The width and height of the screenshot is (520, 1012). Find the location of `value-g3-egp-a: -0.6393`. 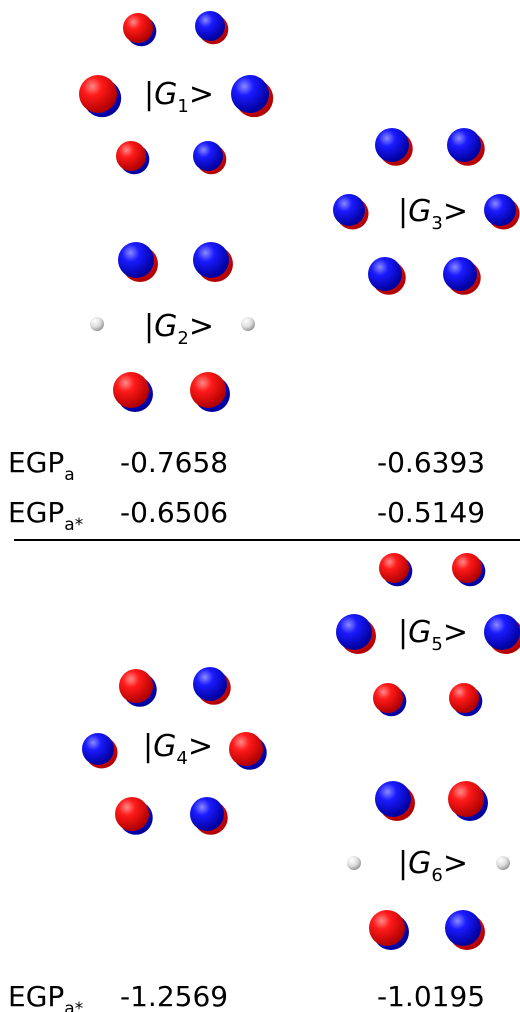

value-g3-egp-a: -0.6393 is located at coordinates (431, 462).